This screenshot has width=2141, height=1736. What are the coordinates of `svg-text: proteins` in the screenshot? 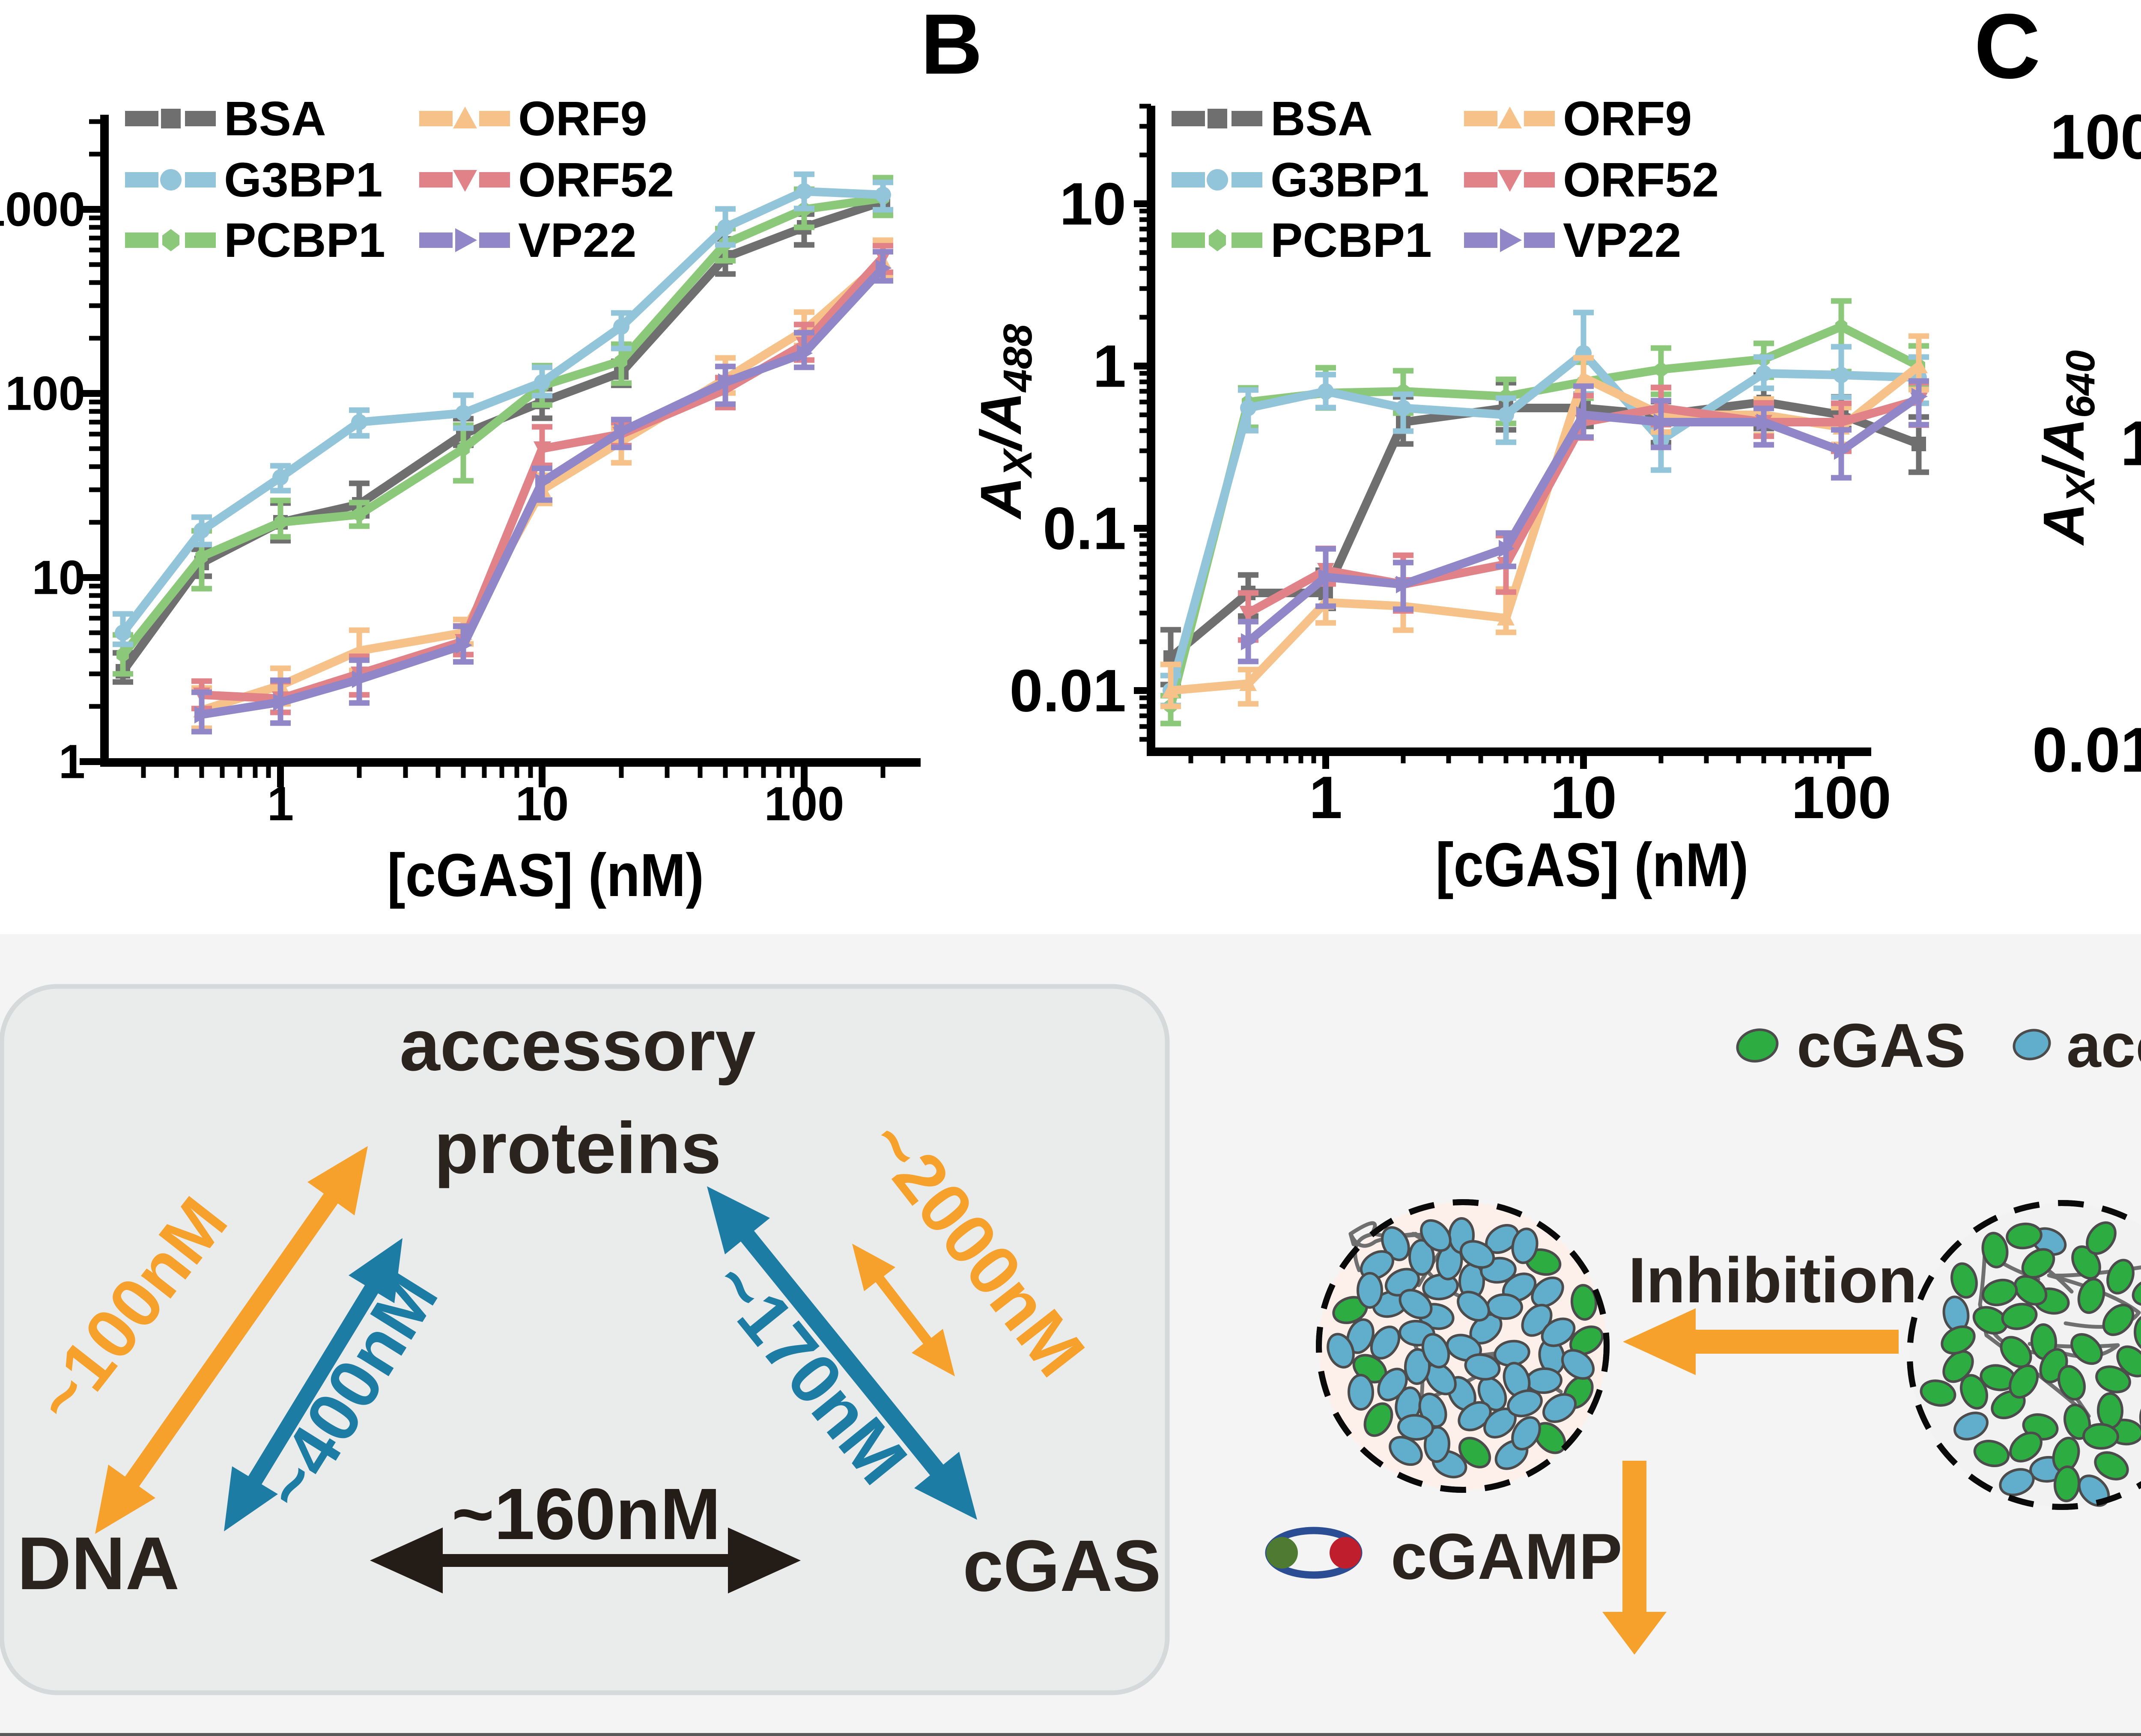 It's located at (578, 1148).